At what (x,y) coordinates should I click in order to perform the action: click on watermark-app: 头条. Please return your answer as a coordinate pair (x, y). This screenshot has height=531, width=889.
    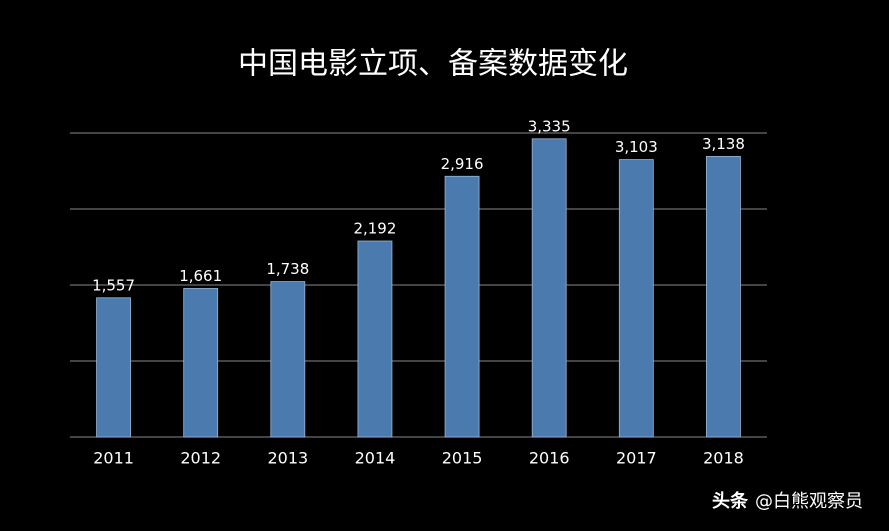
    Looking at the image, I should click on (730, 501).